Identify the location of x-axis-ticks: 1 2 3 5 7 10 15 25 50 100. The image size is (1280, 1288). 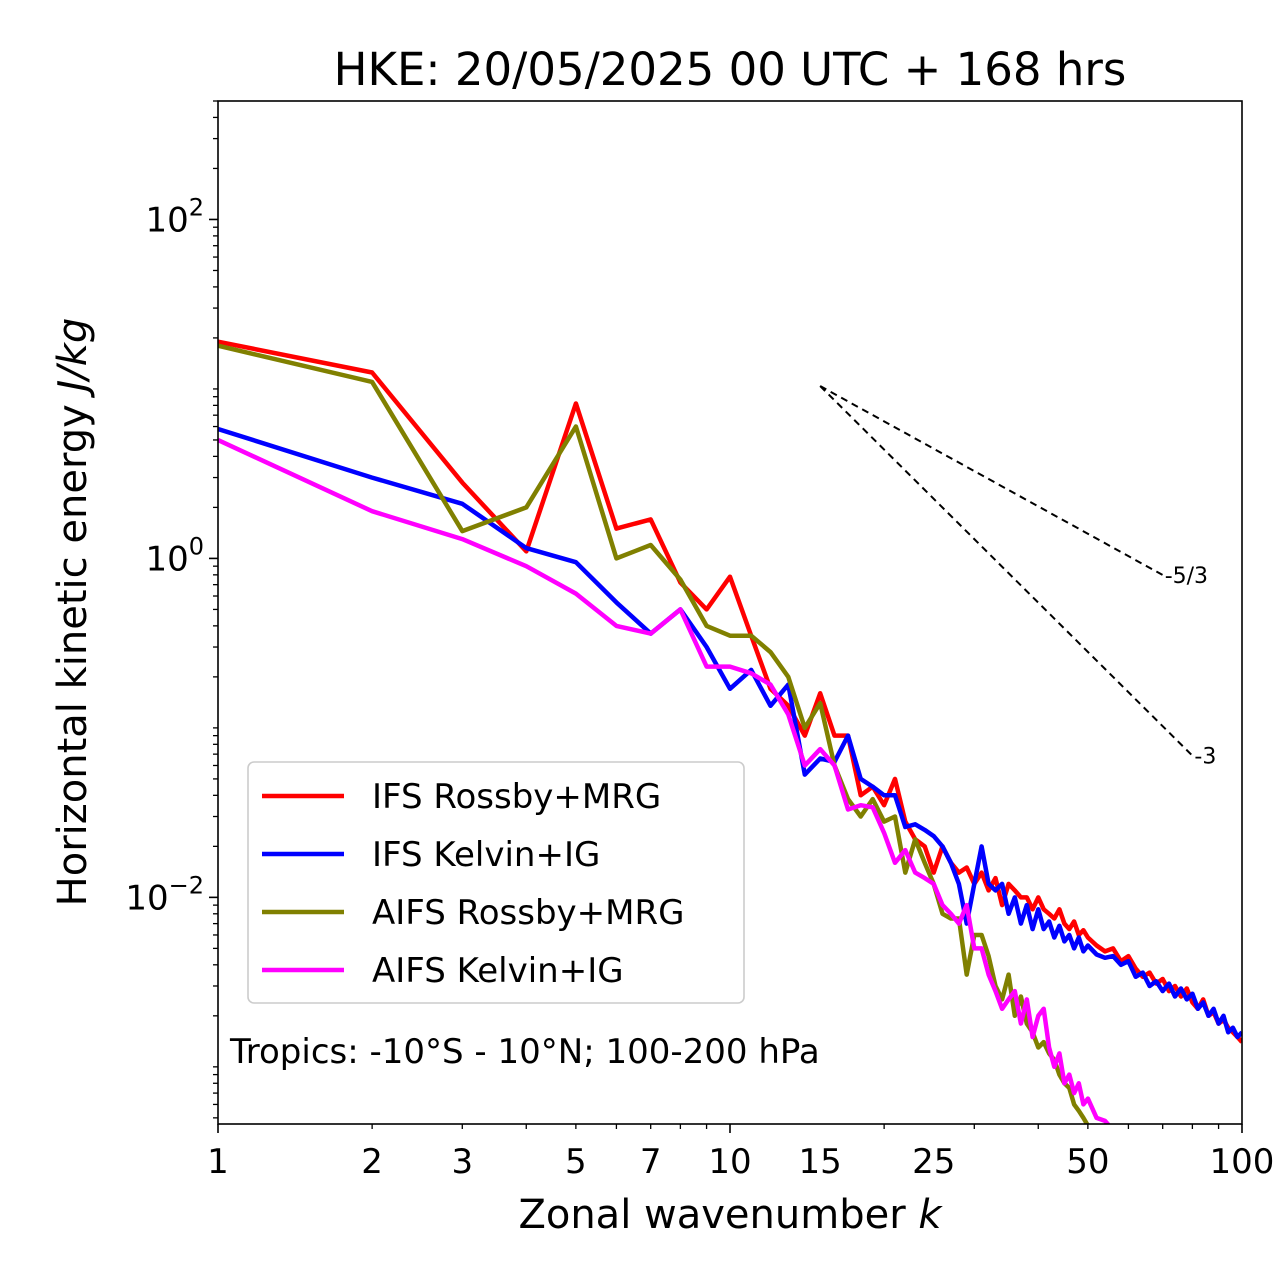
(740, 1153).